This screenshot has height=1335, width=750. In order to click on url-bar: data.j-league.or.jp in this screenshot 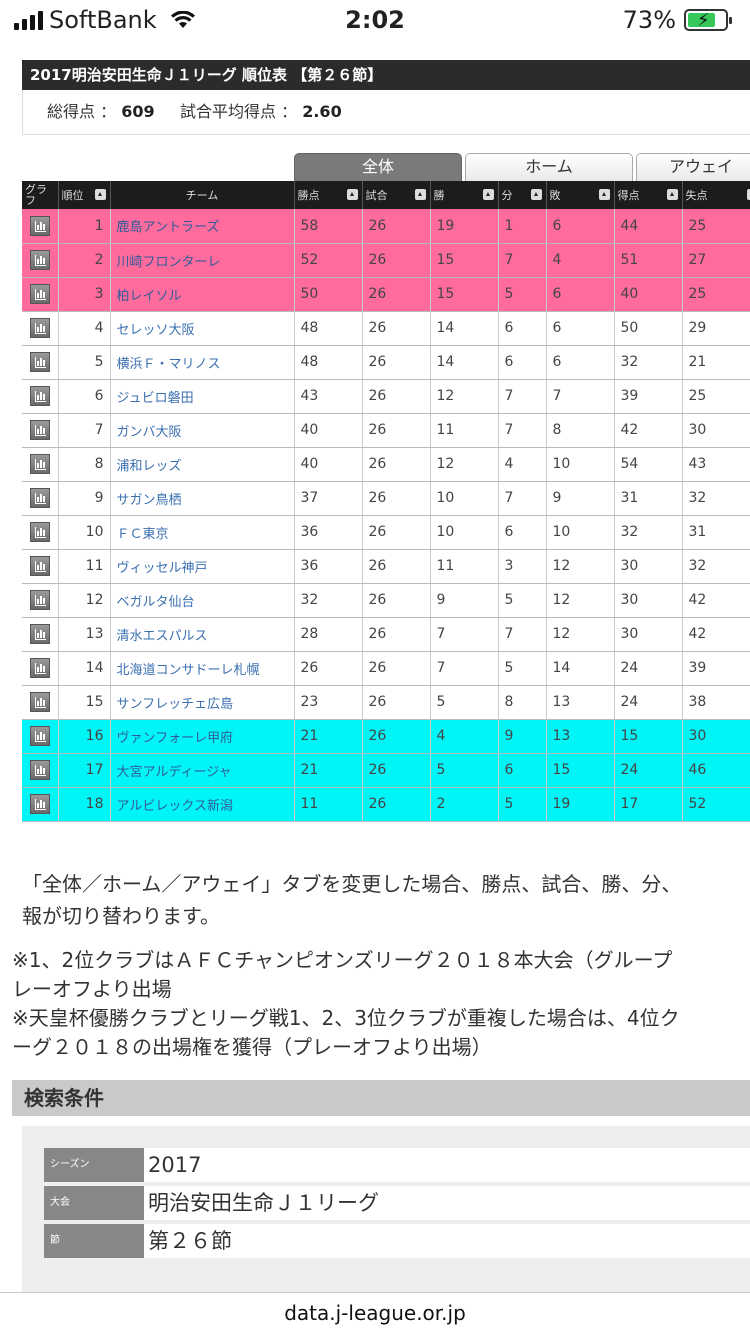, I will do `click(375, 1313)`.